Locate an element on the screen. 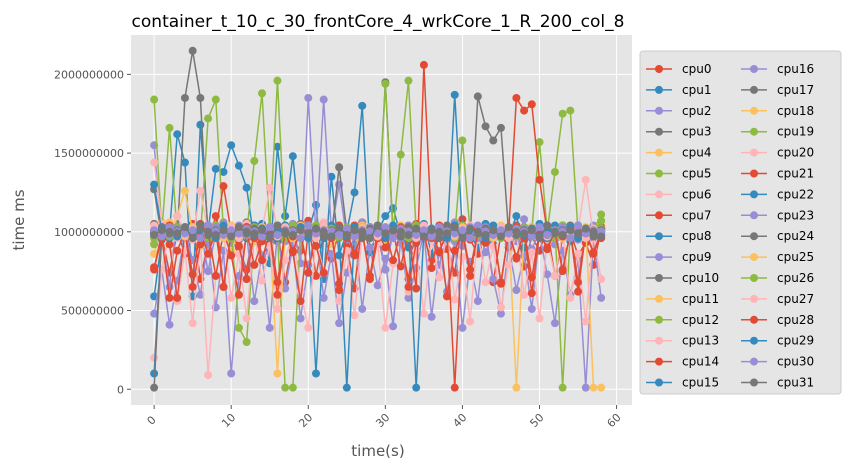  legend-label-cpu28: cpu28 is located at coordinates (795, 320).